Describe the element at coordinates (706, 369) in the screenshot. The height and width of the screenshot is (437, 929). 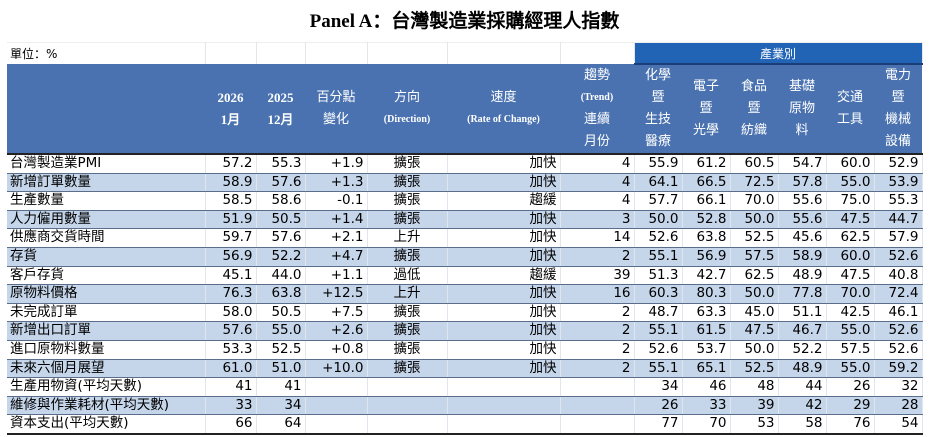
I see `industry-value-1: 65.1` at that location.